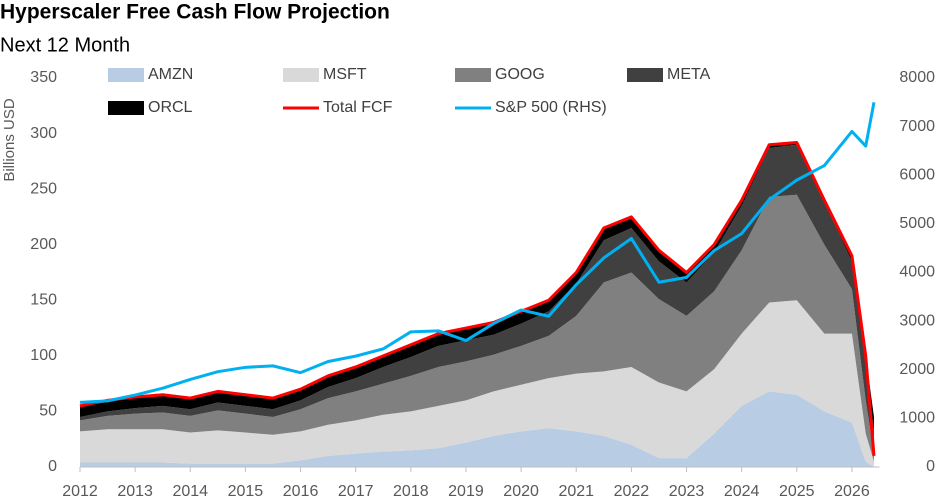 The width and height of the screenshot is (945, 504). I want to click on x-tick-label: 2015, so click(246, 491).